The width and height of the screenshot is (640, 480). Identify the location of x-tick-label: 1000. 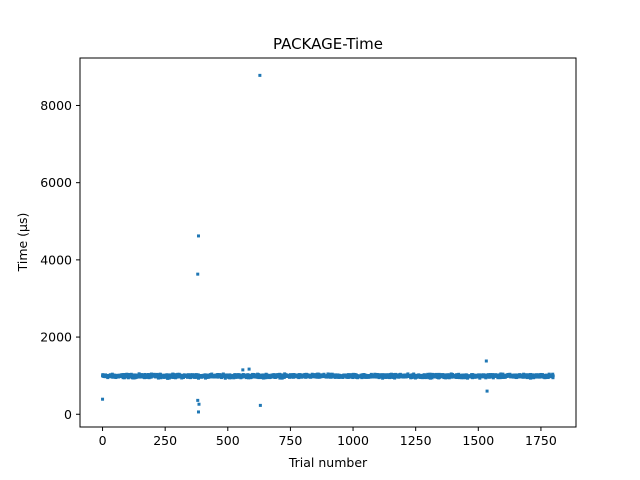
(353, 440).